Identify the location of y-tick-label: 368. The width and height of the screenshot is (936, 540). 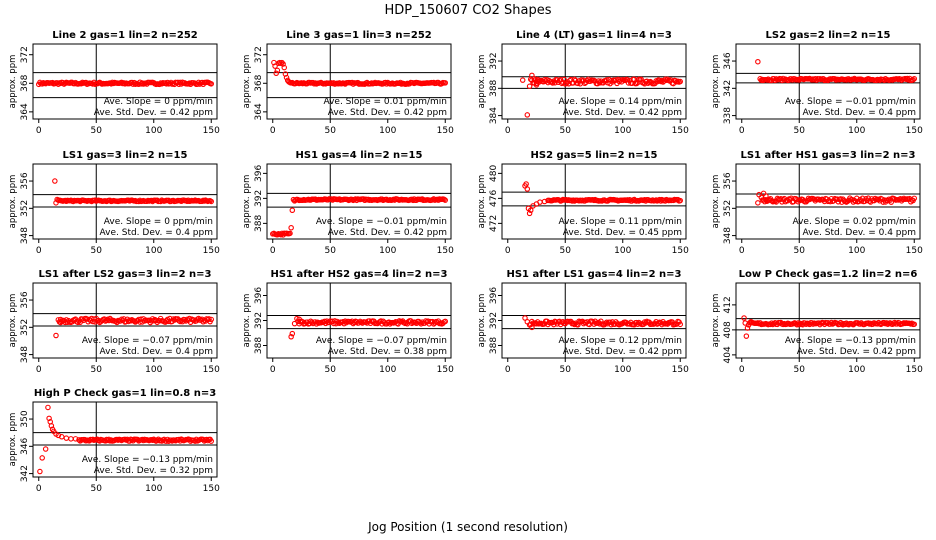
(25, 82).